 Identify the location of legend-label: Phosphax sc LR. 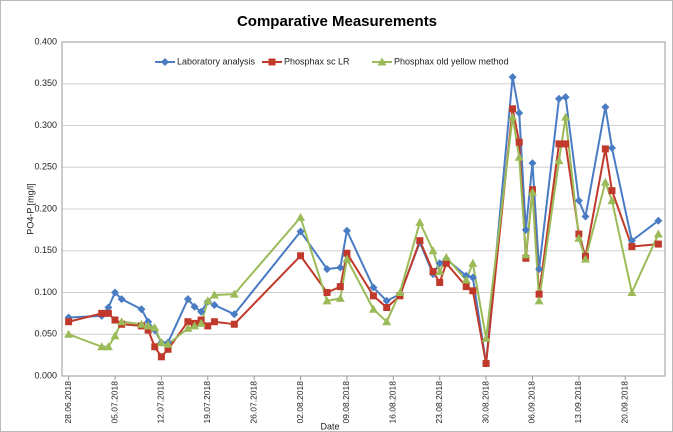
(317, 61).